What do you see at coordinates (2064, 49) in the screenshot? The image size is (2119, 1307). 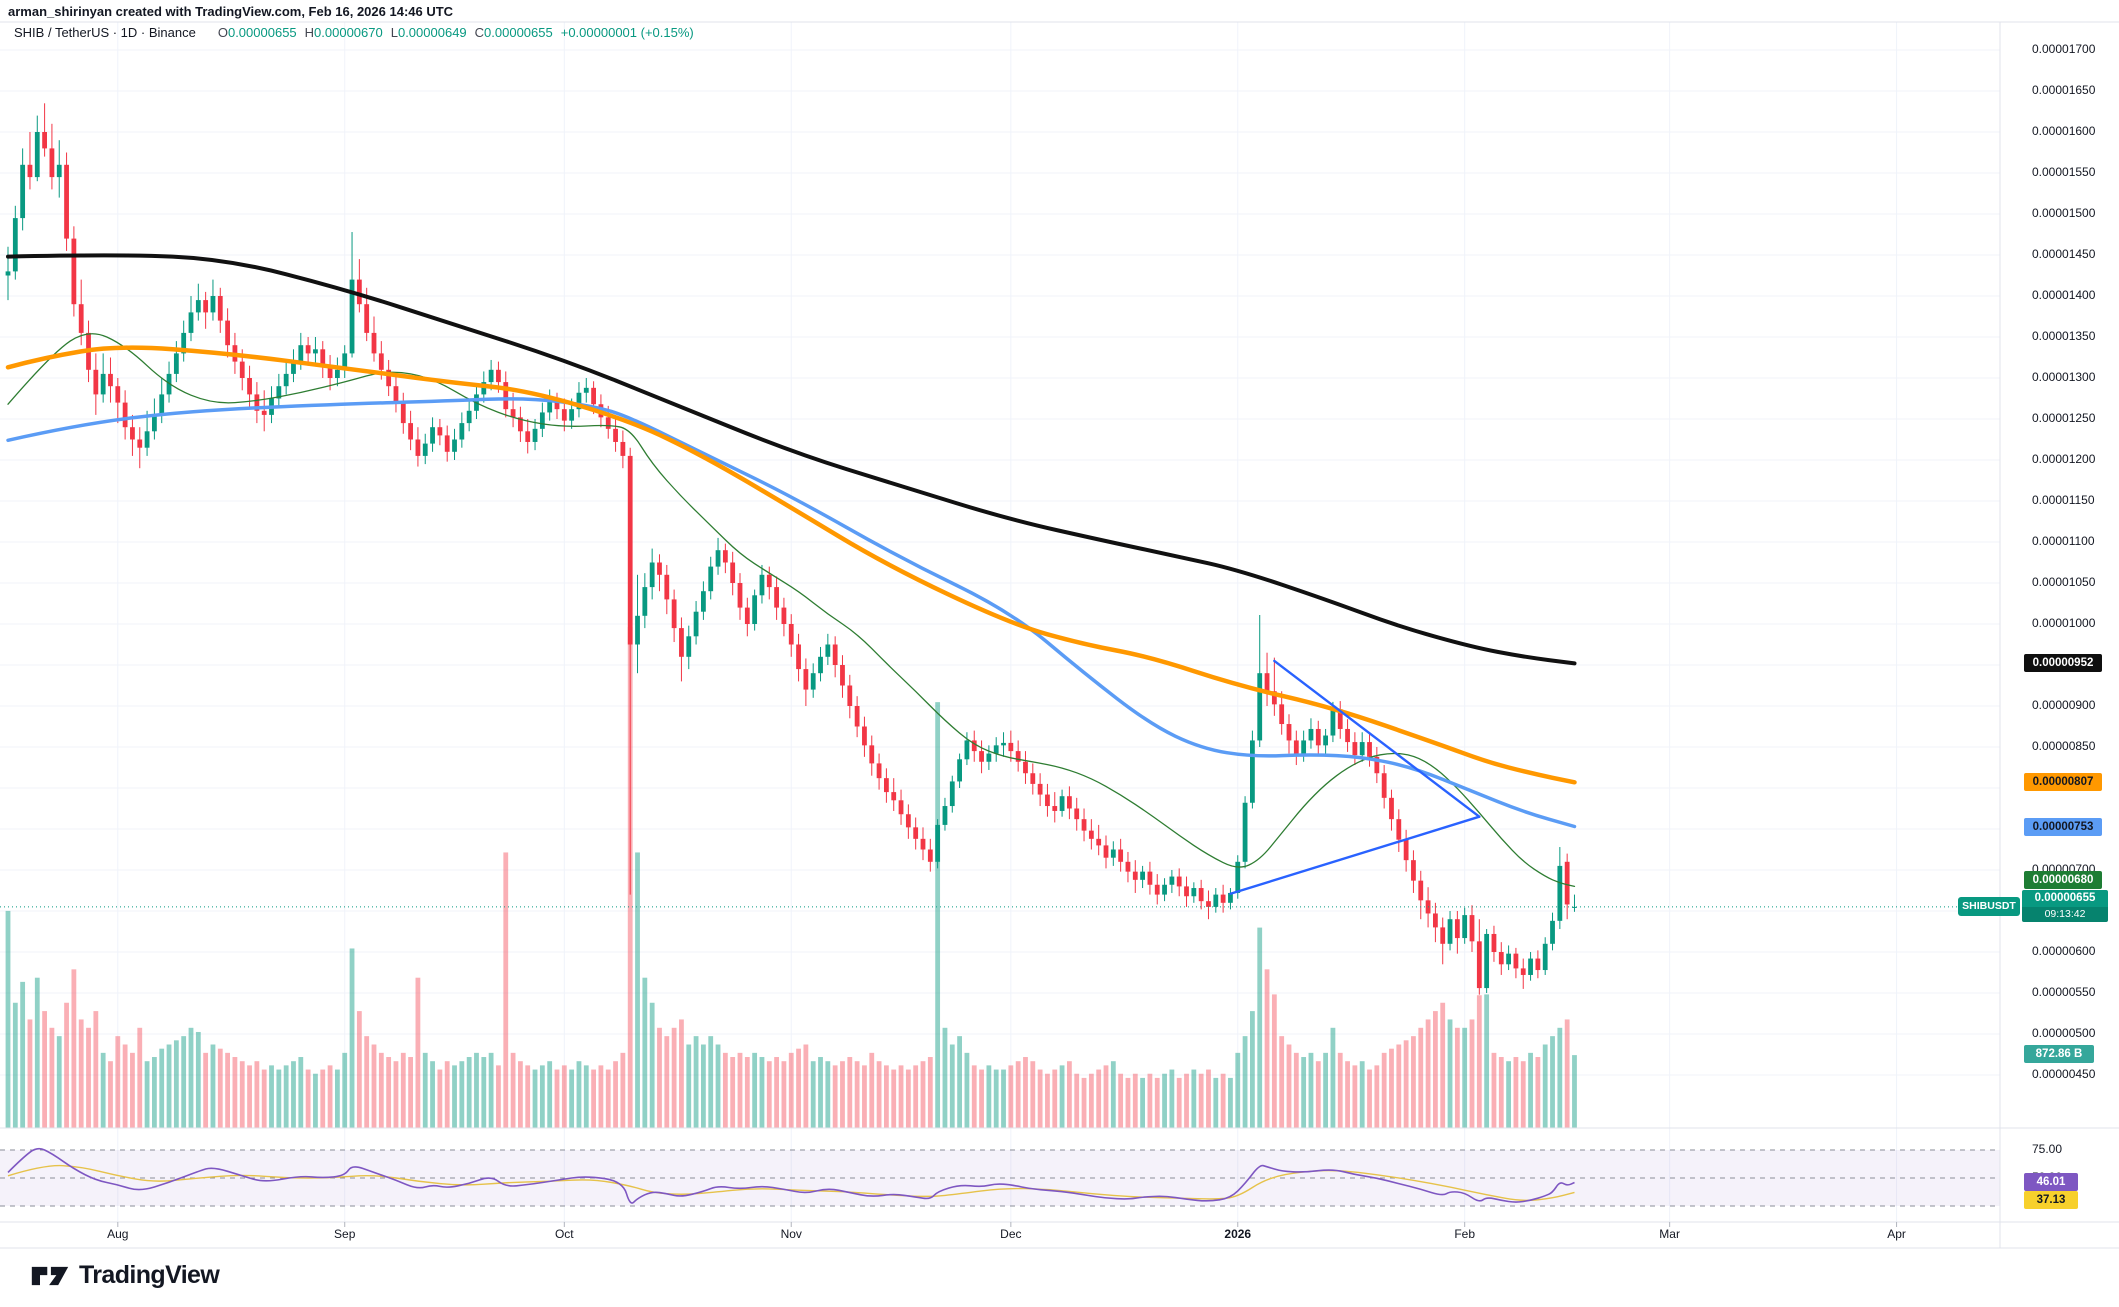 I see `price-tick-label: 0.00001700` at bounding box center [2064, 49].